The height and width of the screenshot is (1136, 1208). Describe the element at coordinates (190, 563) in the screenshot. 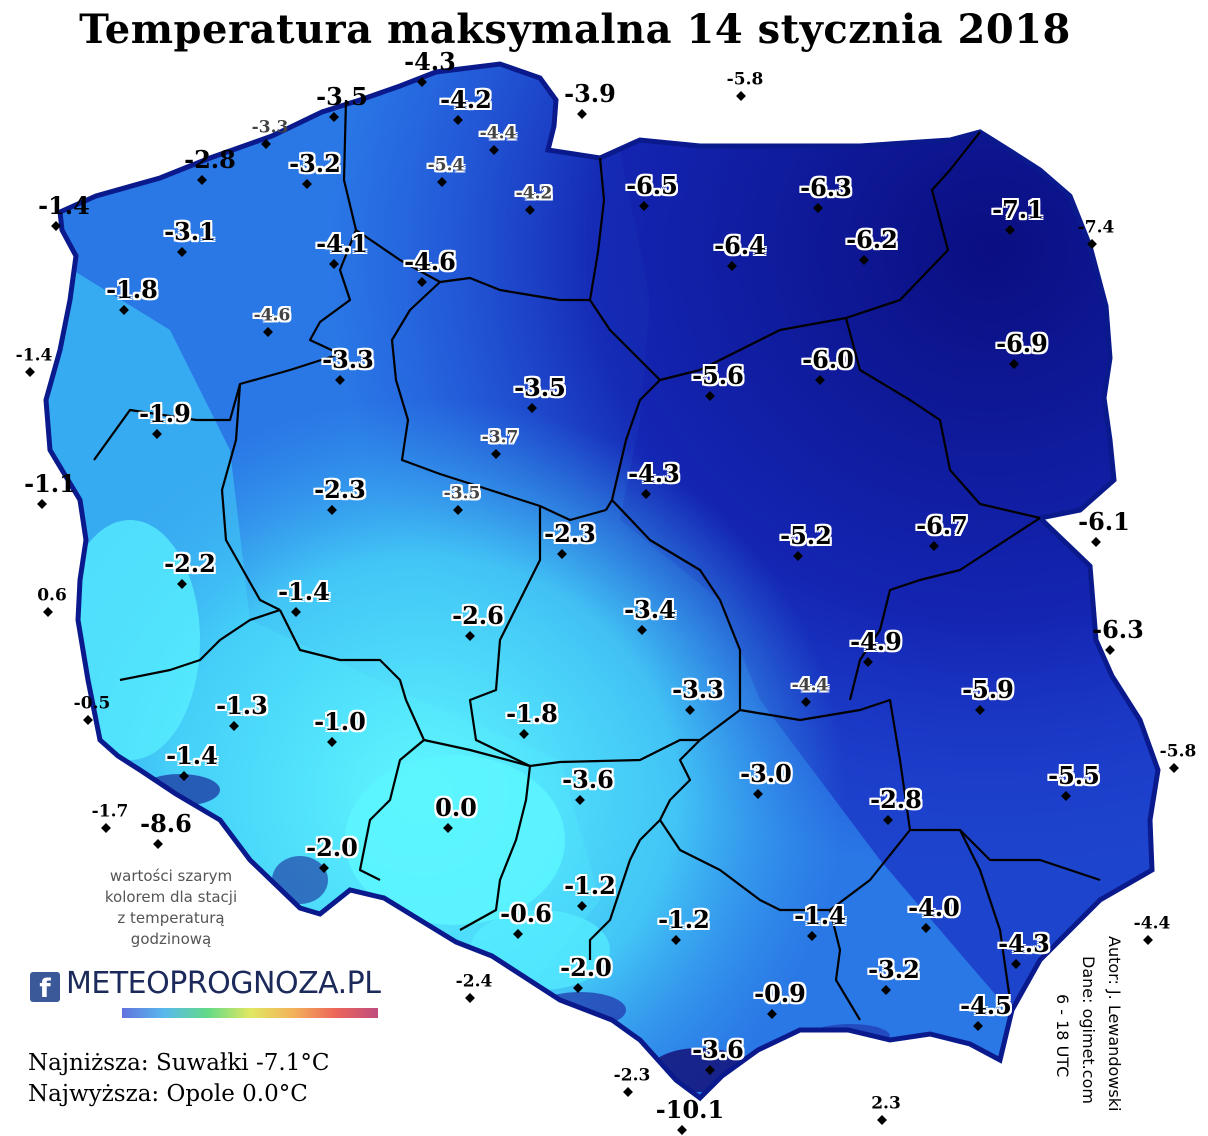

I see `temperature-label: -2.2` at that location.